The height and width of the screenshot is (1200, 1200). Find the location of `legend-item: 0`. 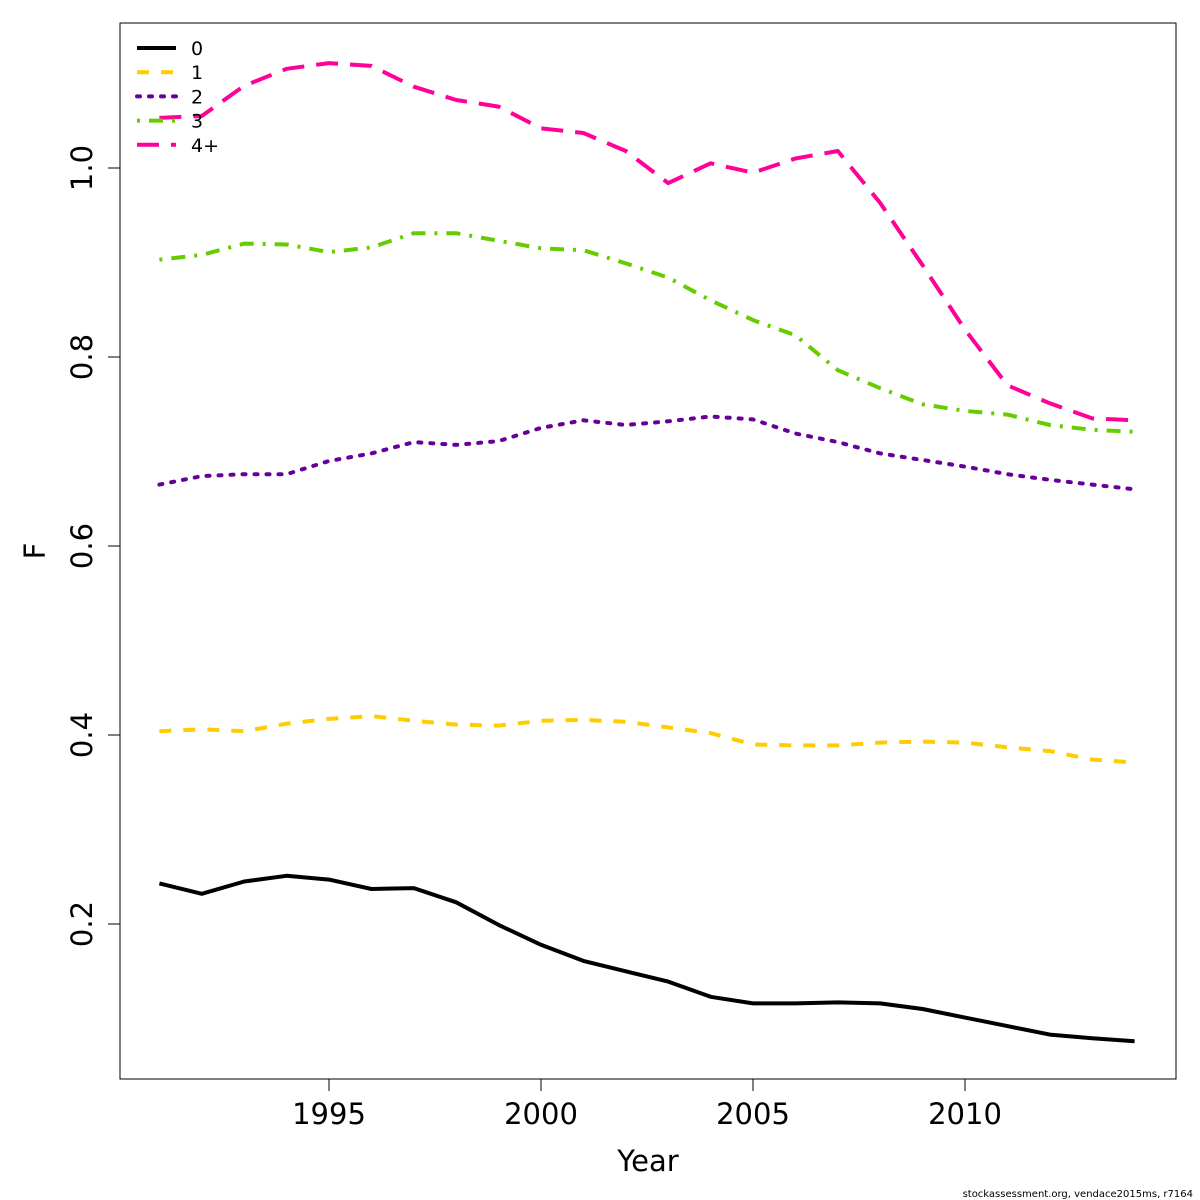

legend-item: 0 is located at coordinates (170, 49).